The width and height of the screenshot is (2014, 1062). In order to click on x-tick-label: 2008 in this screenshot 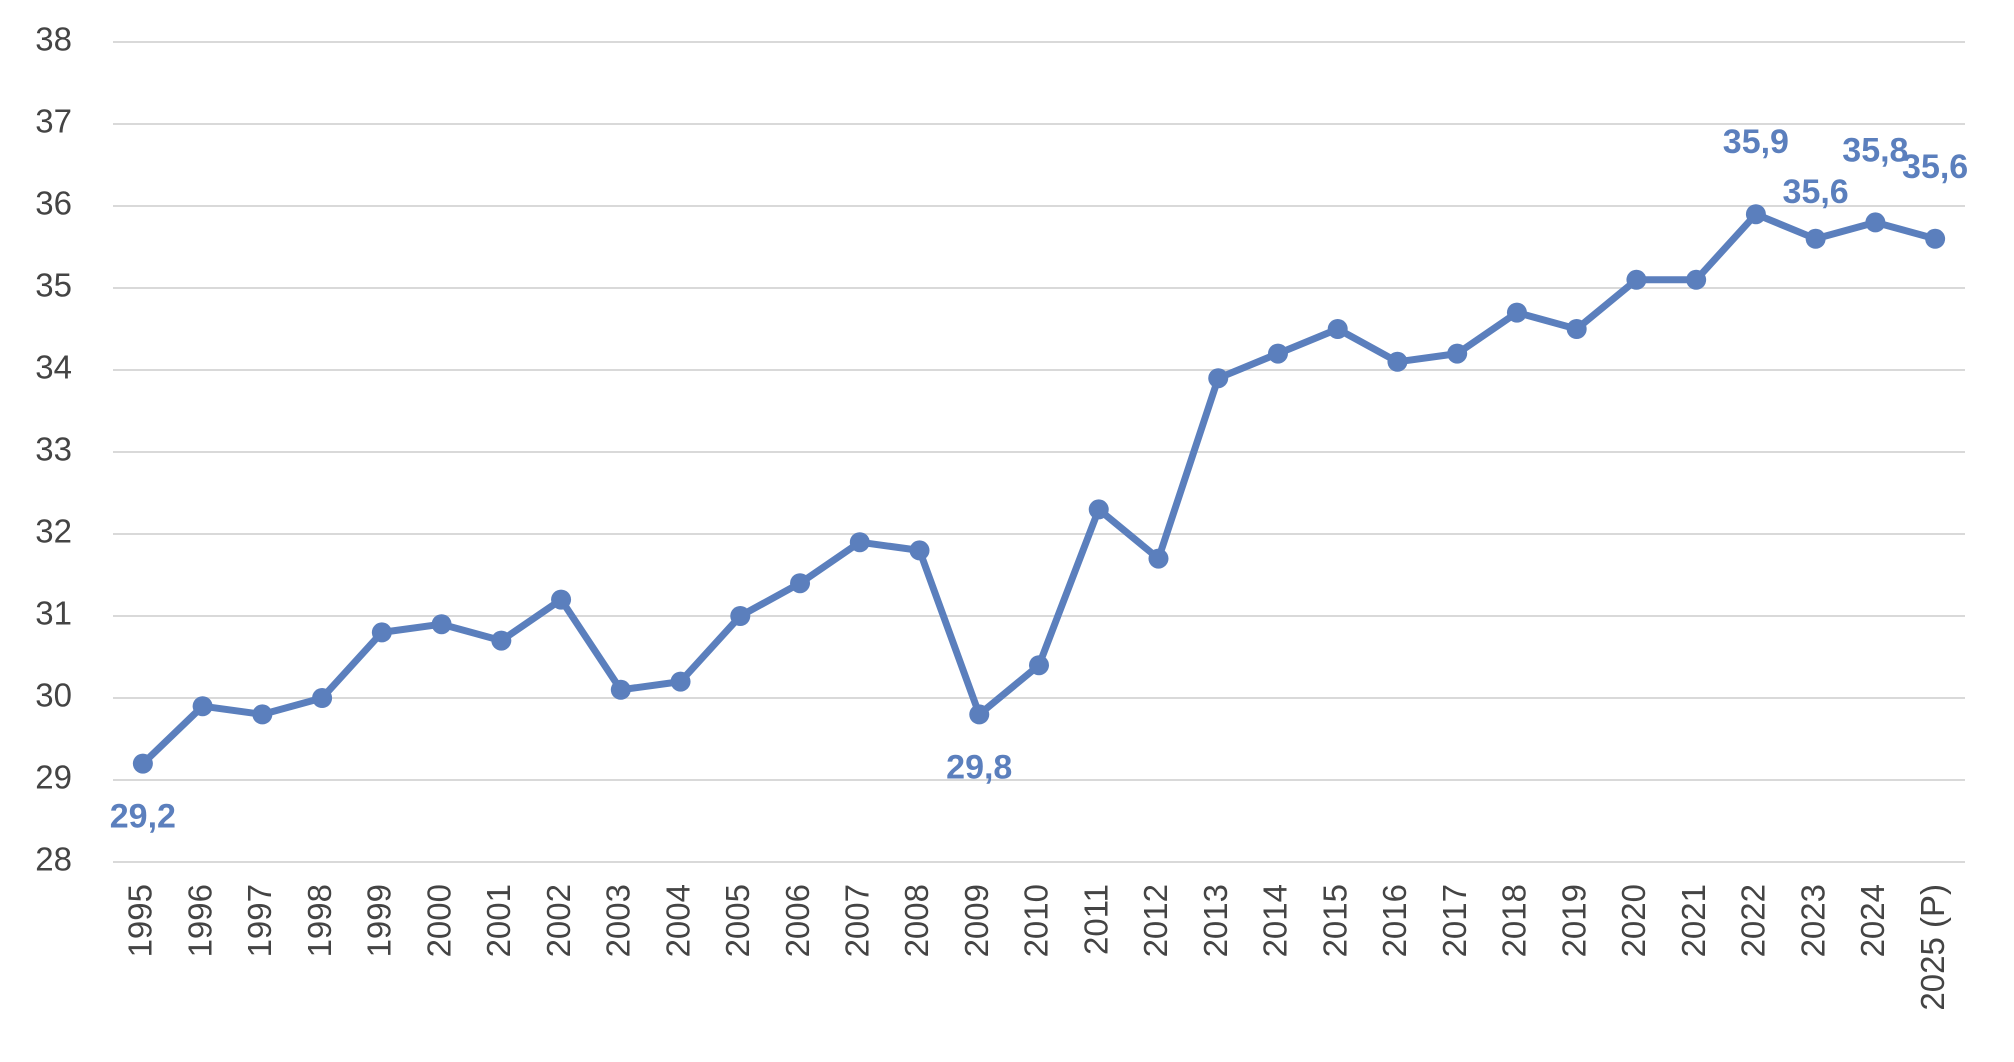, I will do `click(916, 920)`.